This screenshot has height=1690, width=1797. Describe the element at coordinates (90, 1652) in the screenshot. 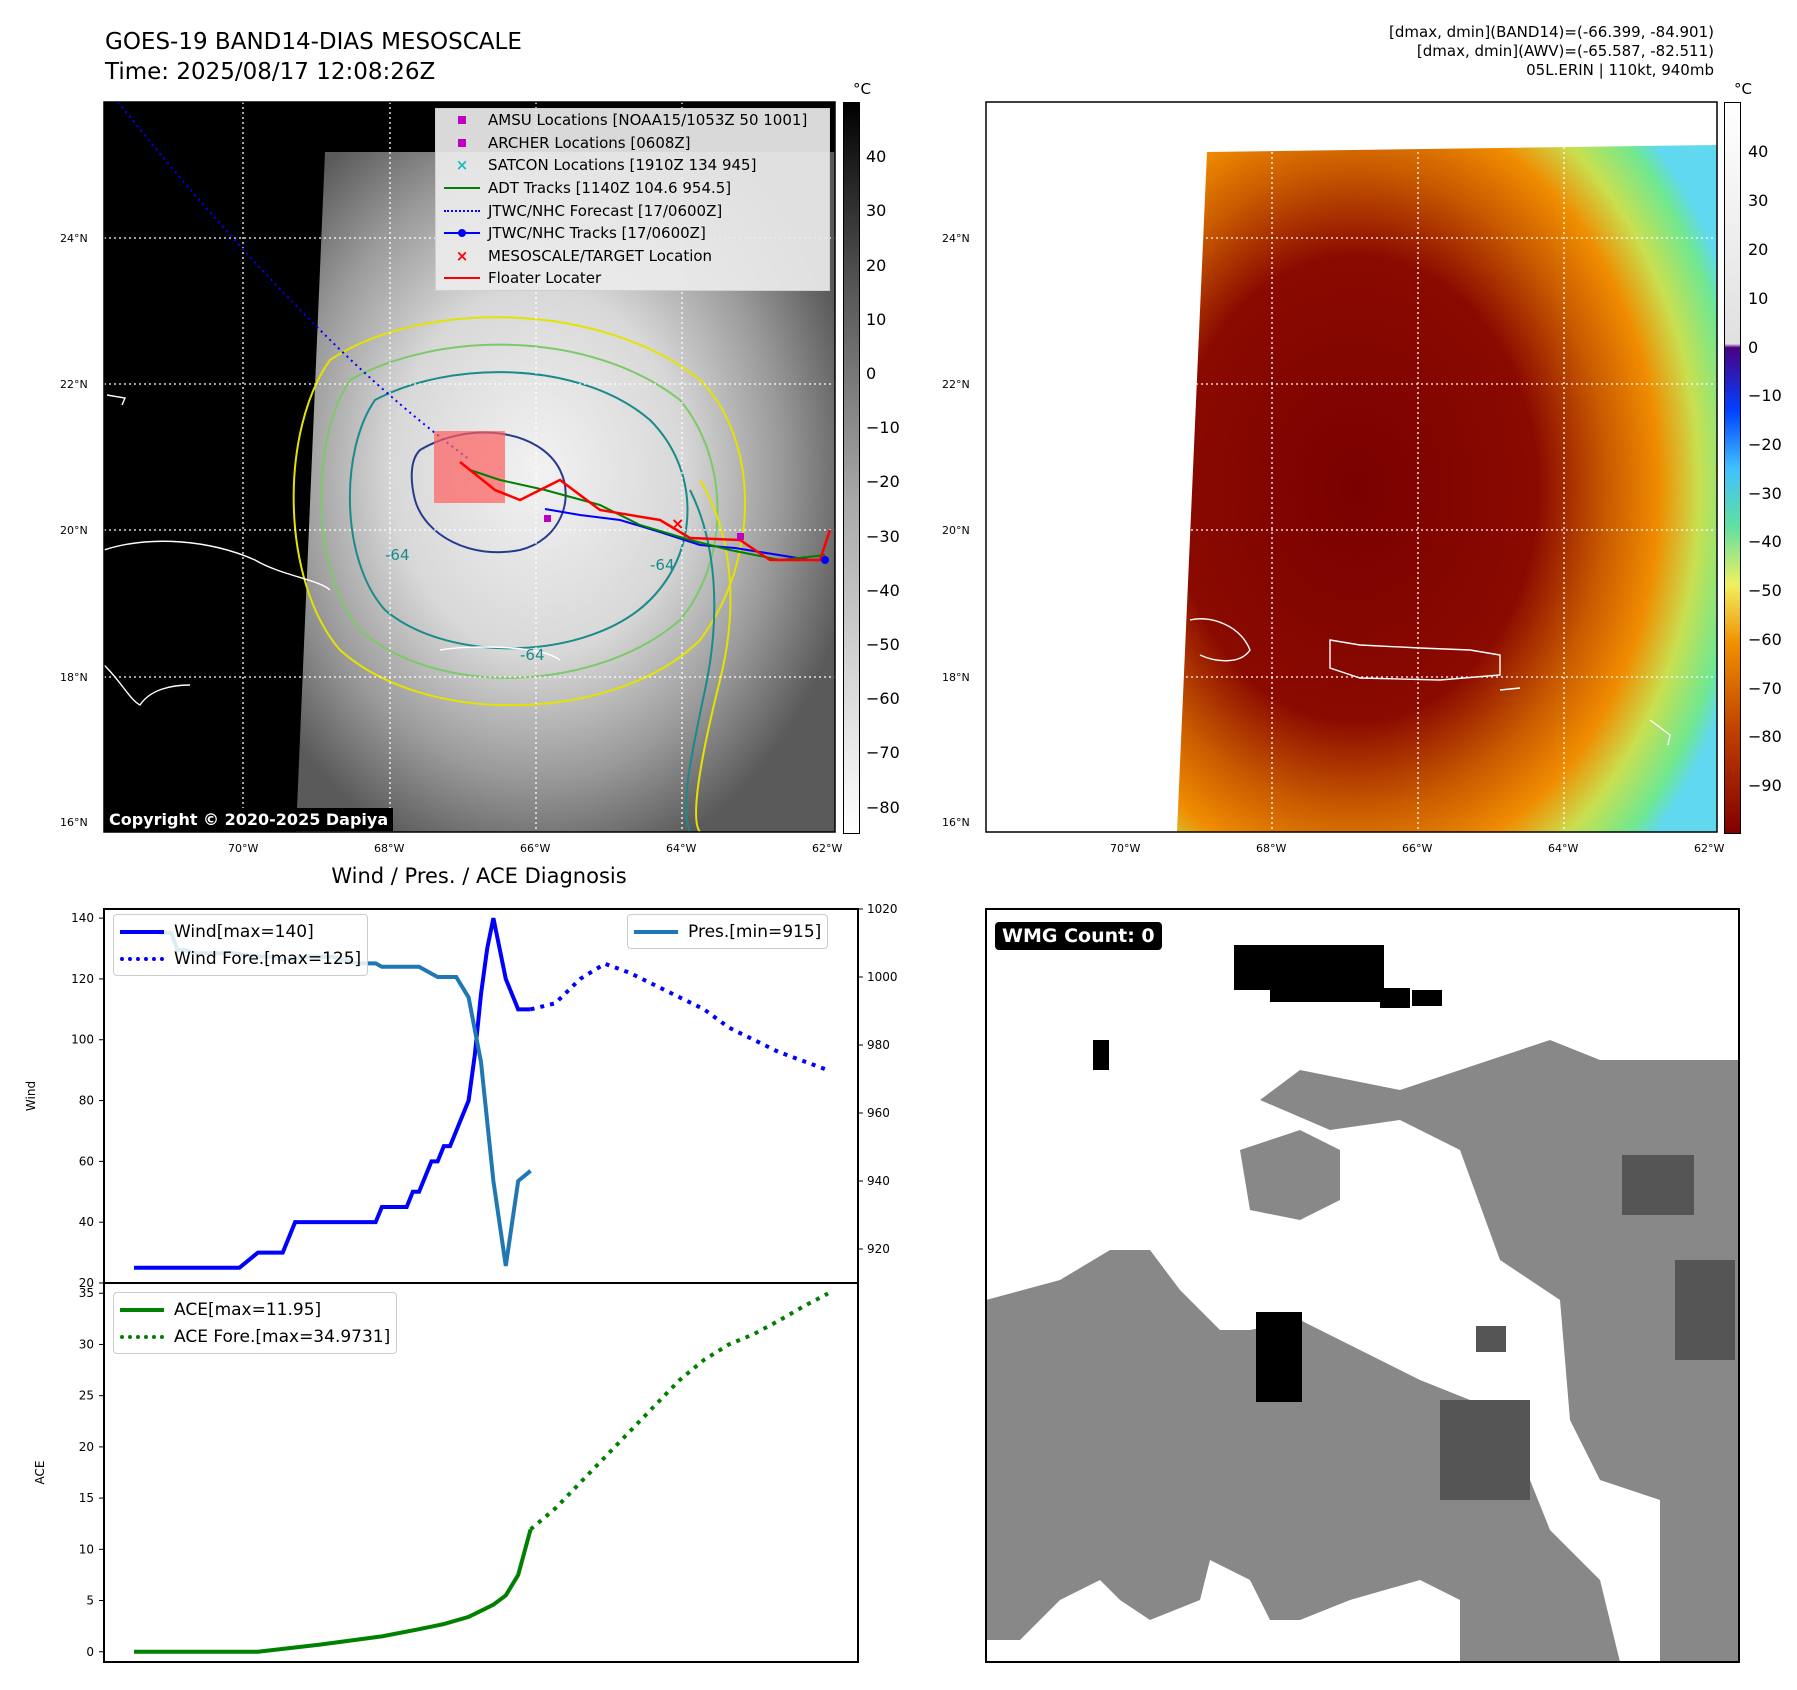

I see `ace-tick-label: 0` at that location.